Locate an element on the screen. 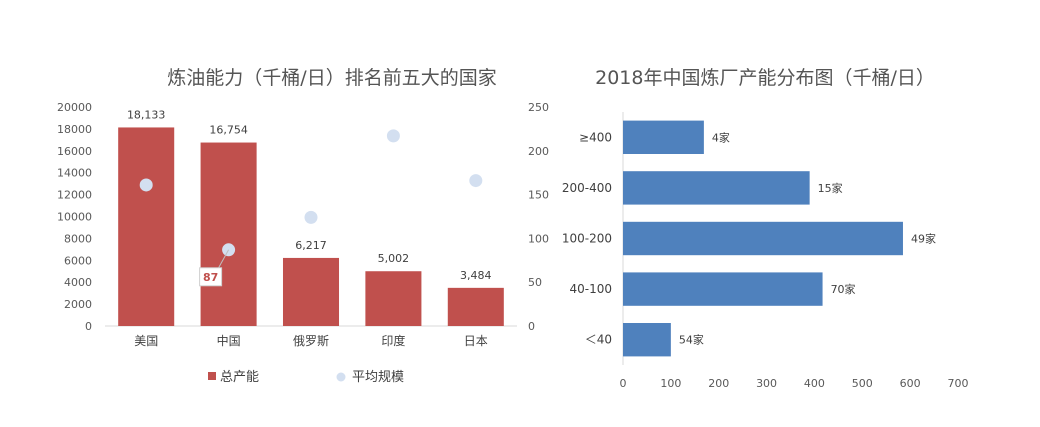 The height and width of the screenshot is (427, 1040). left-category-label: 日本 is located at coordinates (476, 341).